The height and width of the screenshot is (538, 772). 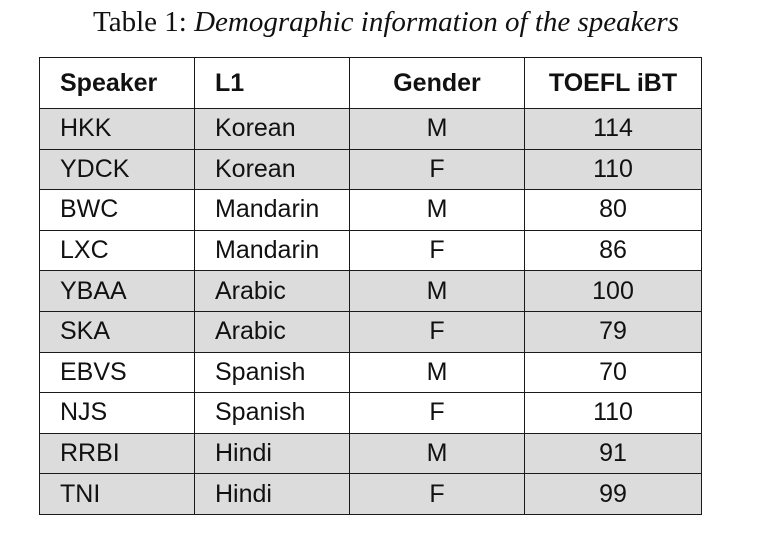 I want to click on table-row: YDCK Korean F 110, so click(x=370, y=169).